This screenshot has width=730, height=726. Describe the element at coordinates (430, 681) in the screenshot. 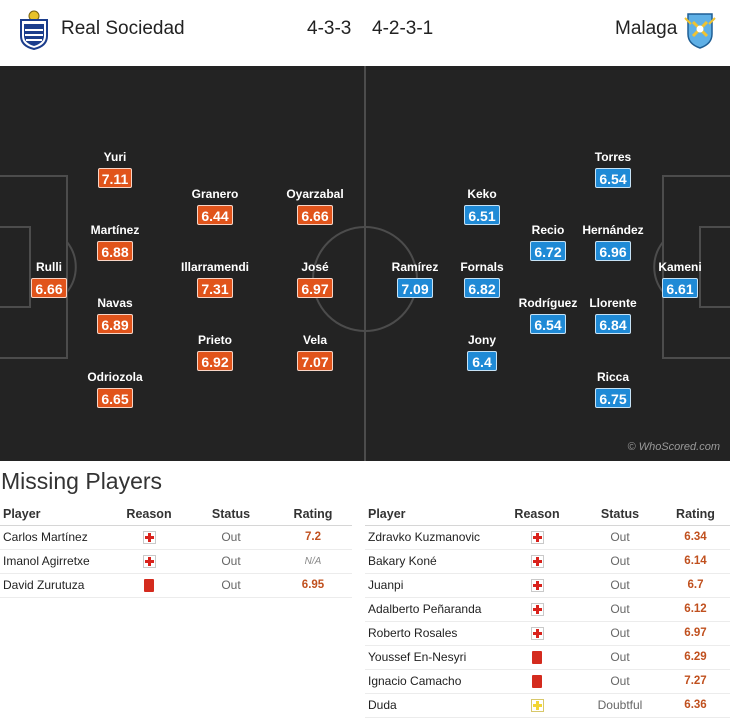

I see `missing-player-name: Ignacio Camacho` at that location.